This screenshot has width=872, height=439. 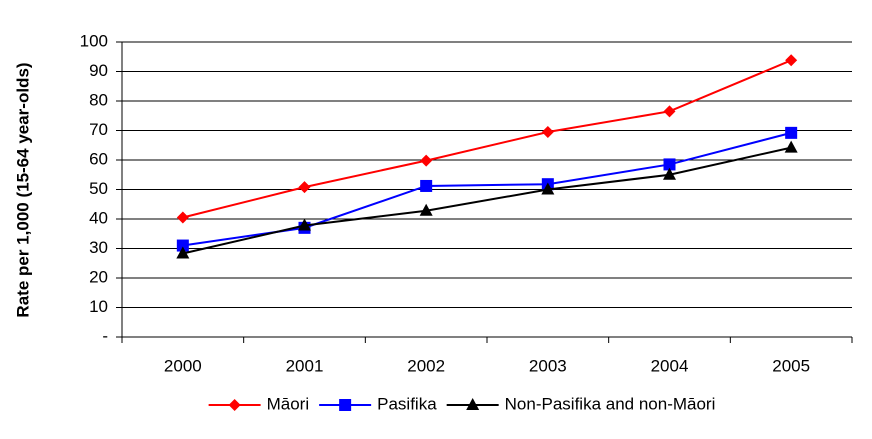 What do you see at coordinates (183, 365) in the screenshot?
I see `x-tick-label: 2000` at bounding box center [183, 365].